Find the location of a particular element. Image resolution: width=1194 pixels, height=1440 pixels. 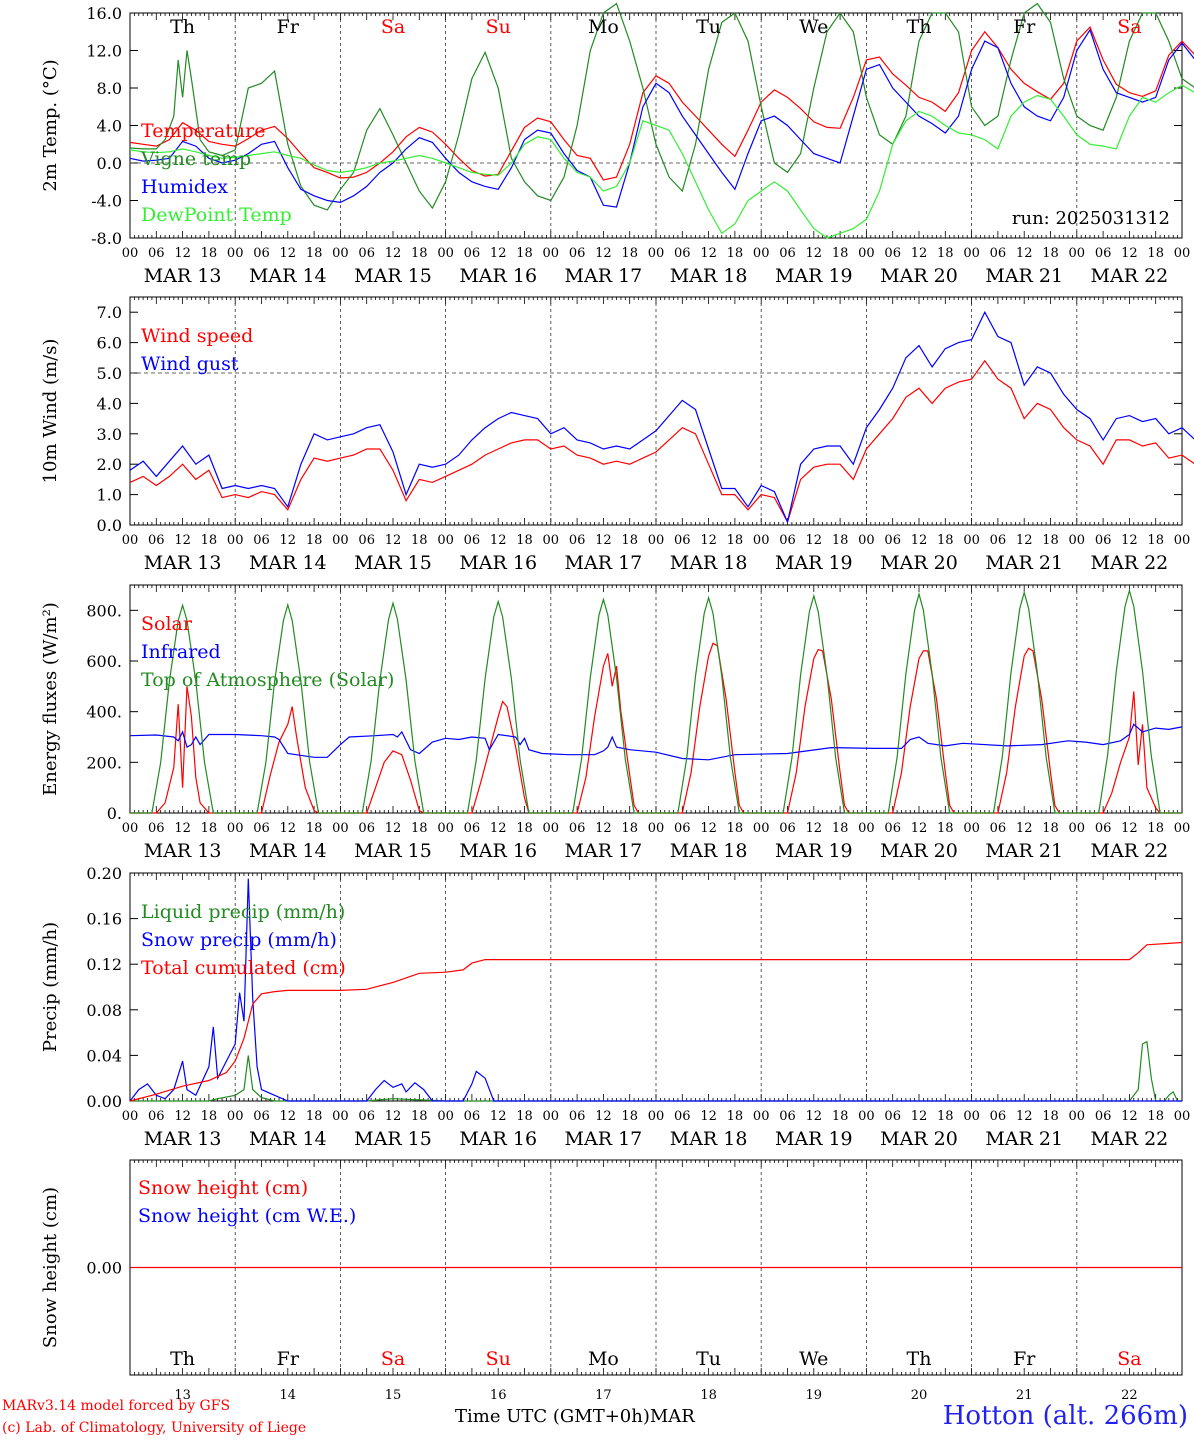

day-number: 17 is located at coordinates (603, 1395).